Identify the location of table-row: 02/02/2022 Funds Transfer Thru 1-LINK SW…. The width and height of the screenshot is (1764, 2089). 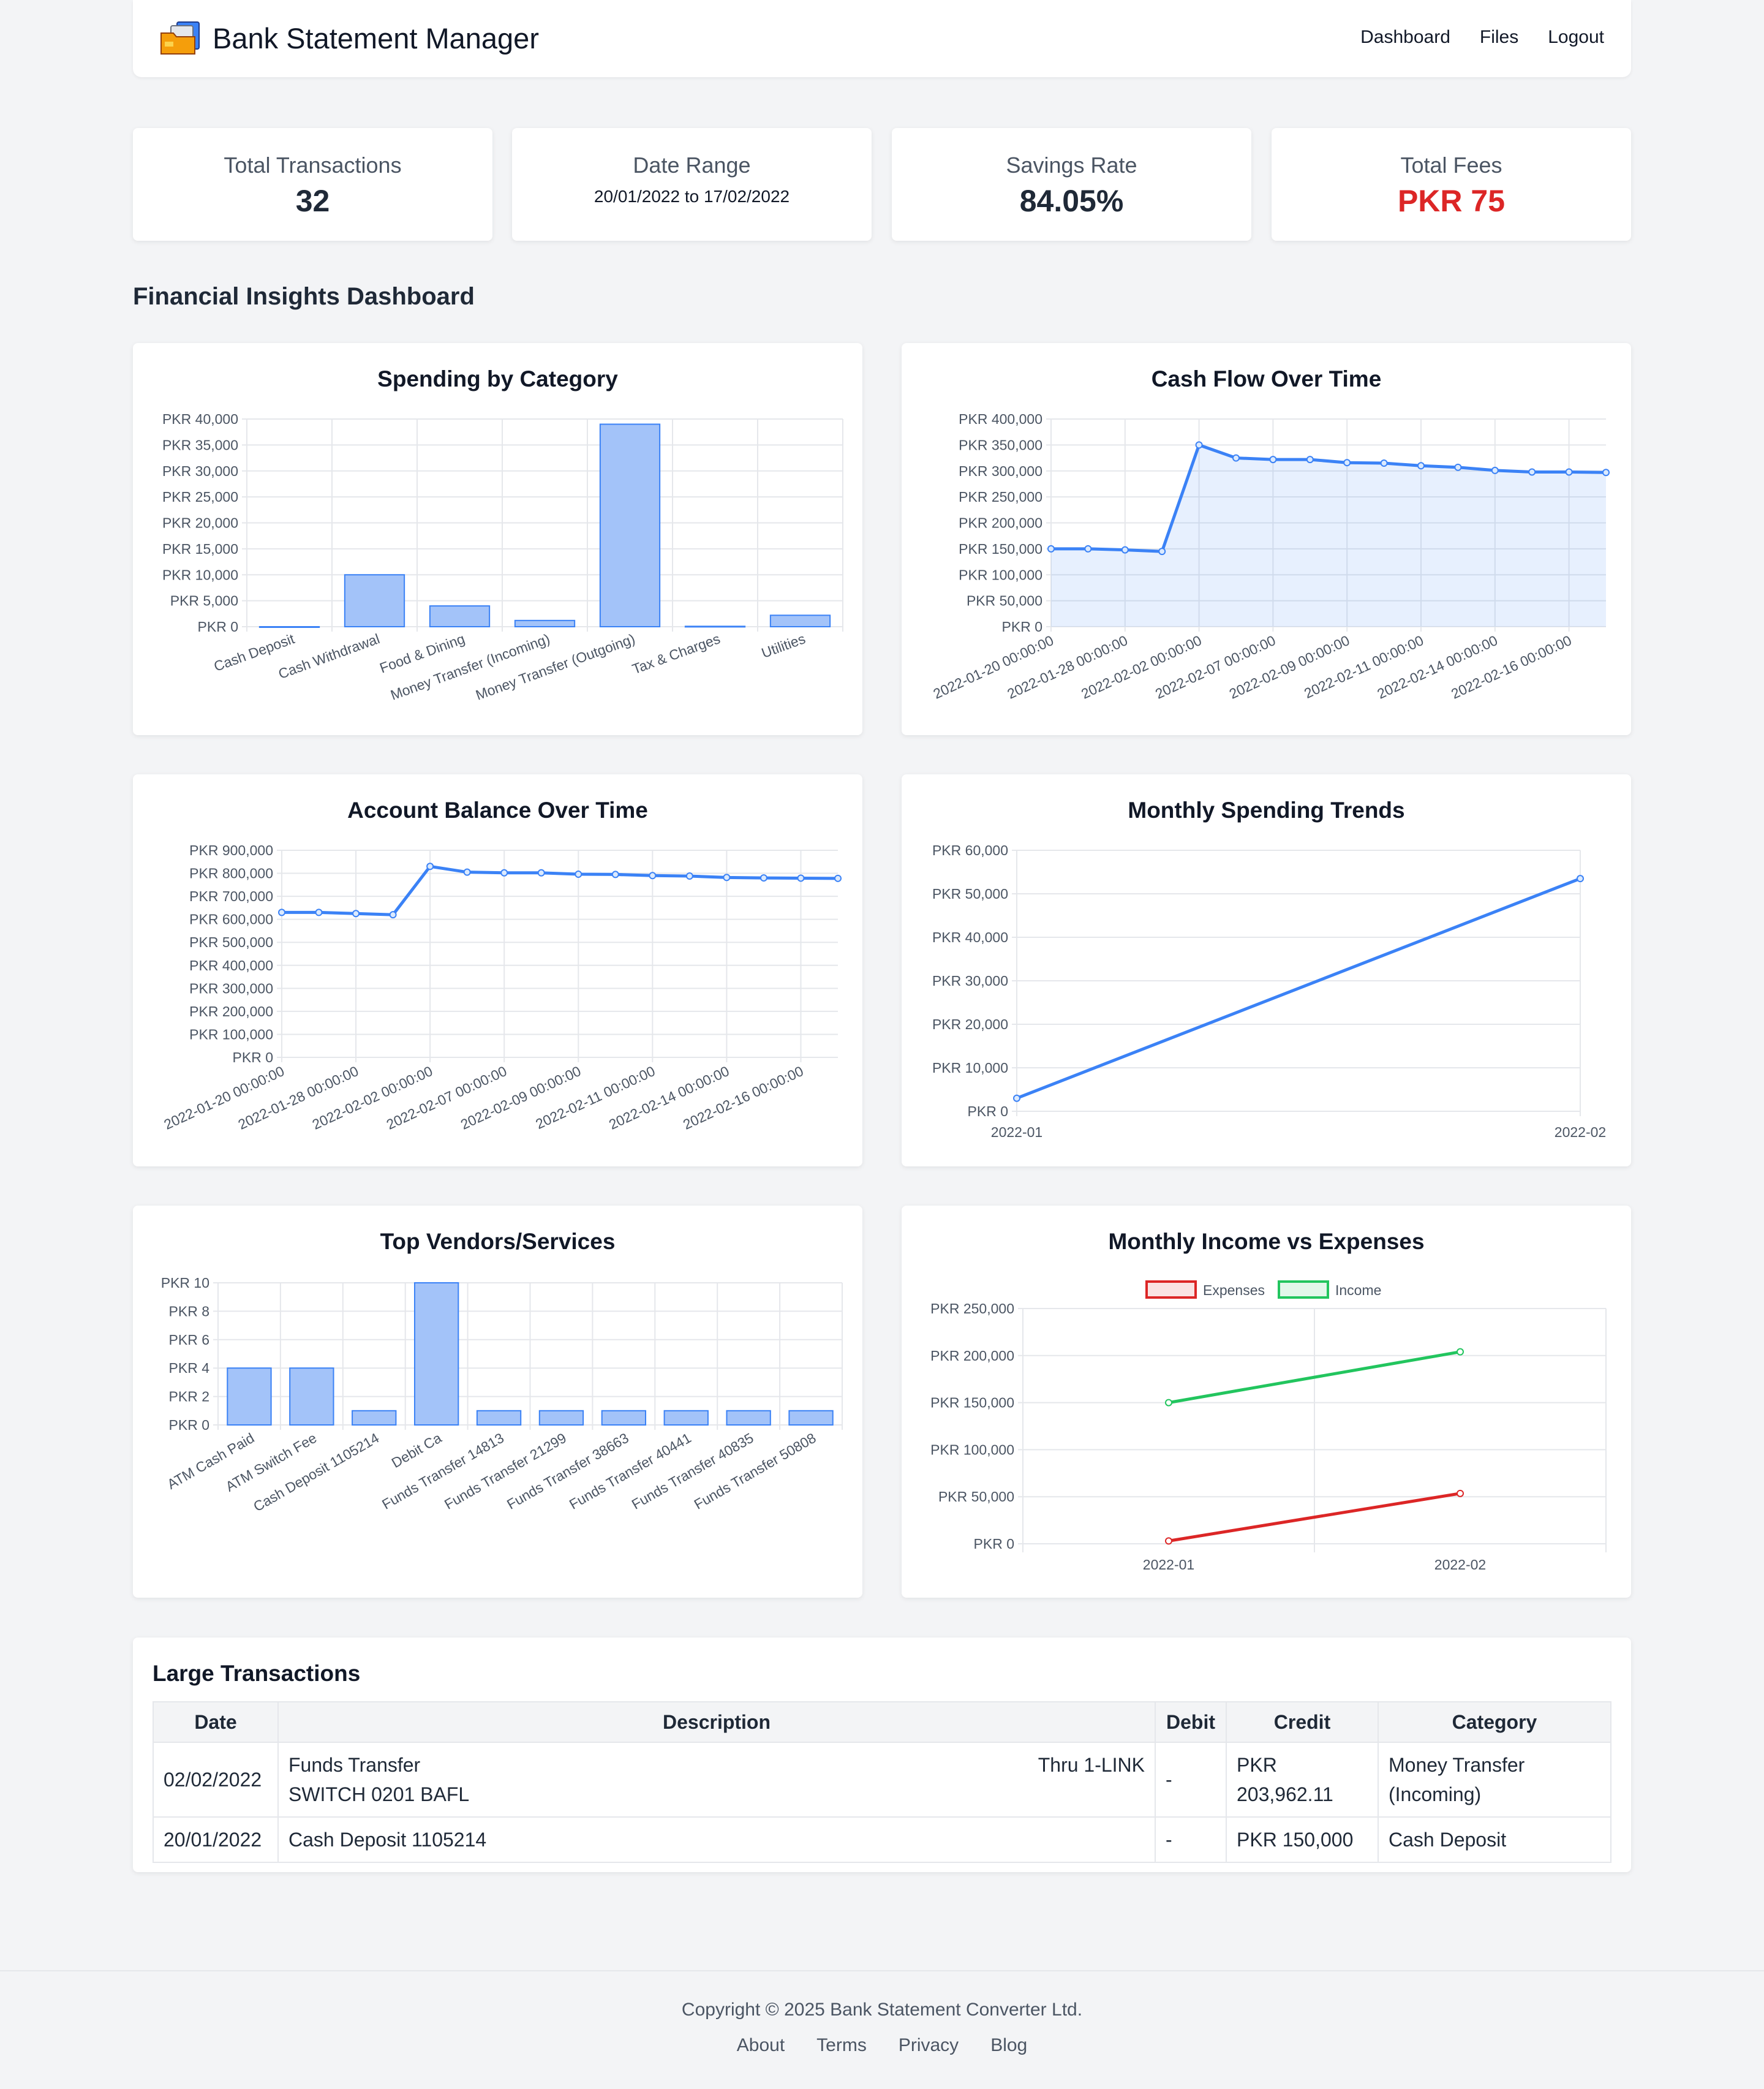
(882, 1780).